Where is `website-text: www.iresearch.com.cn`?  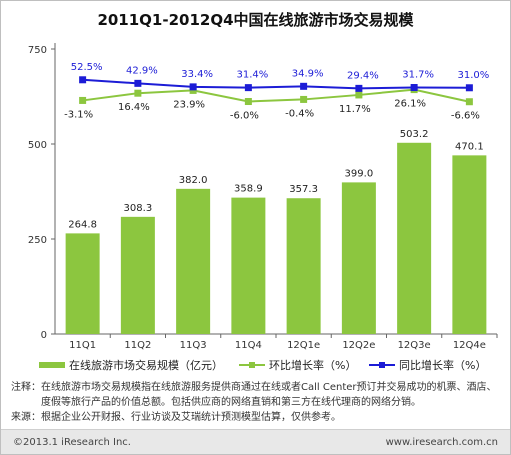 website-text: www.iresearch.com.cn is located at coordinates (441, 442).